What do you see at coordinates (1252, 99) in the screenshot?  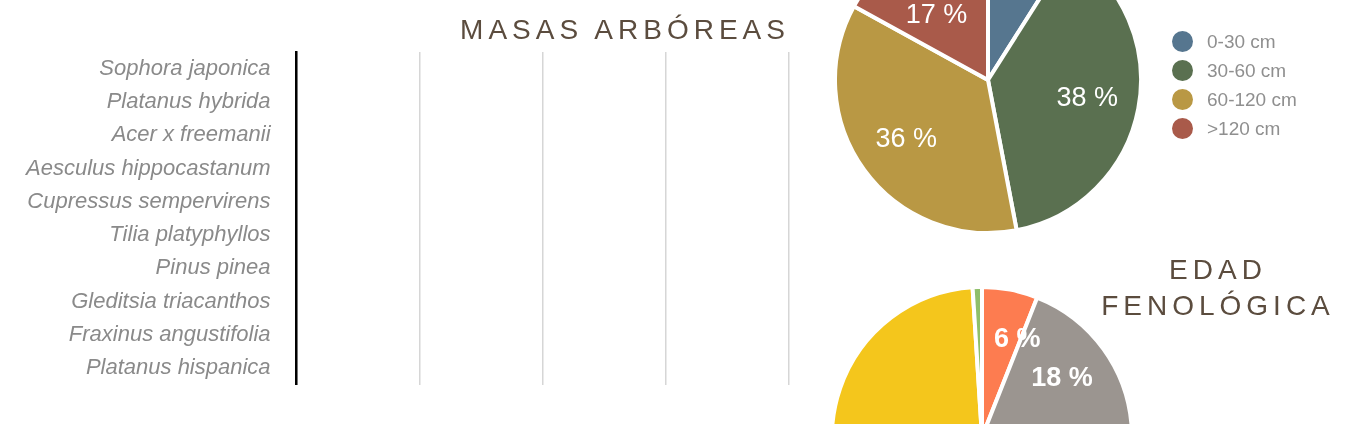 I see `legend-label: 60-120 cm` at bounding box center [1252, 99].